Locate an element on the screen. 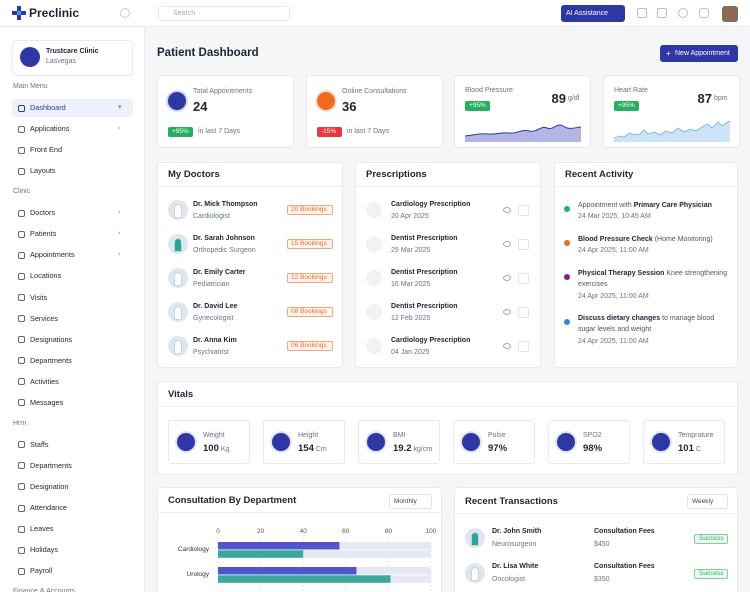 This screenshot has width=750, height=592. new-appointment-button is located at coordinates (699, 53).